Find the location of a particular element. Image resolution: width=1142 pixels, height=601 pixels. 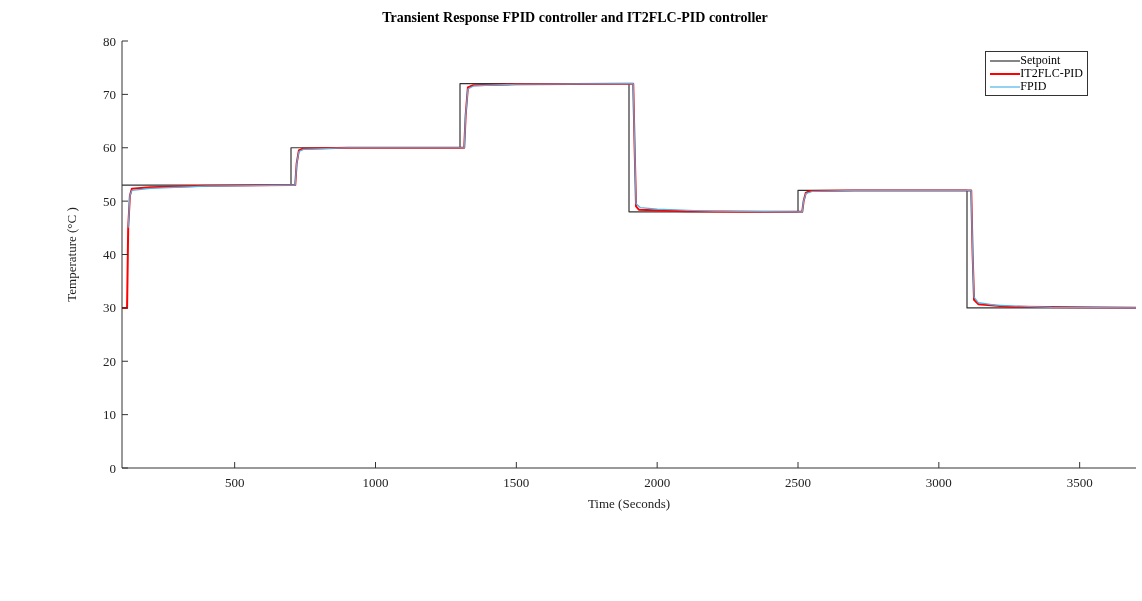

x-tick-label: 500 is located at coordinates (234, 483).